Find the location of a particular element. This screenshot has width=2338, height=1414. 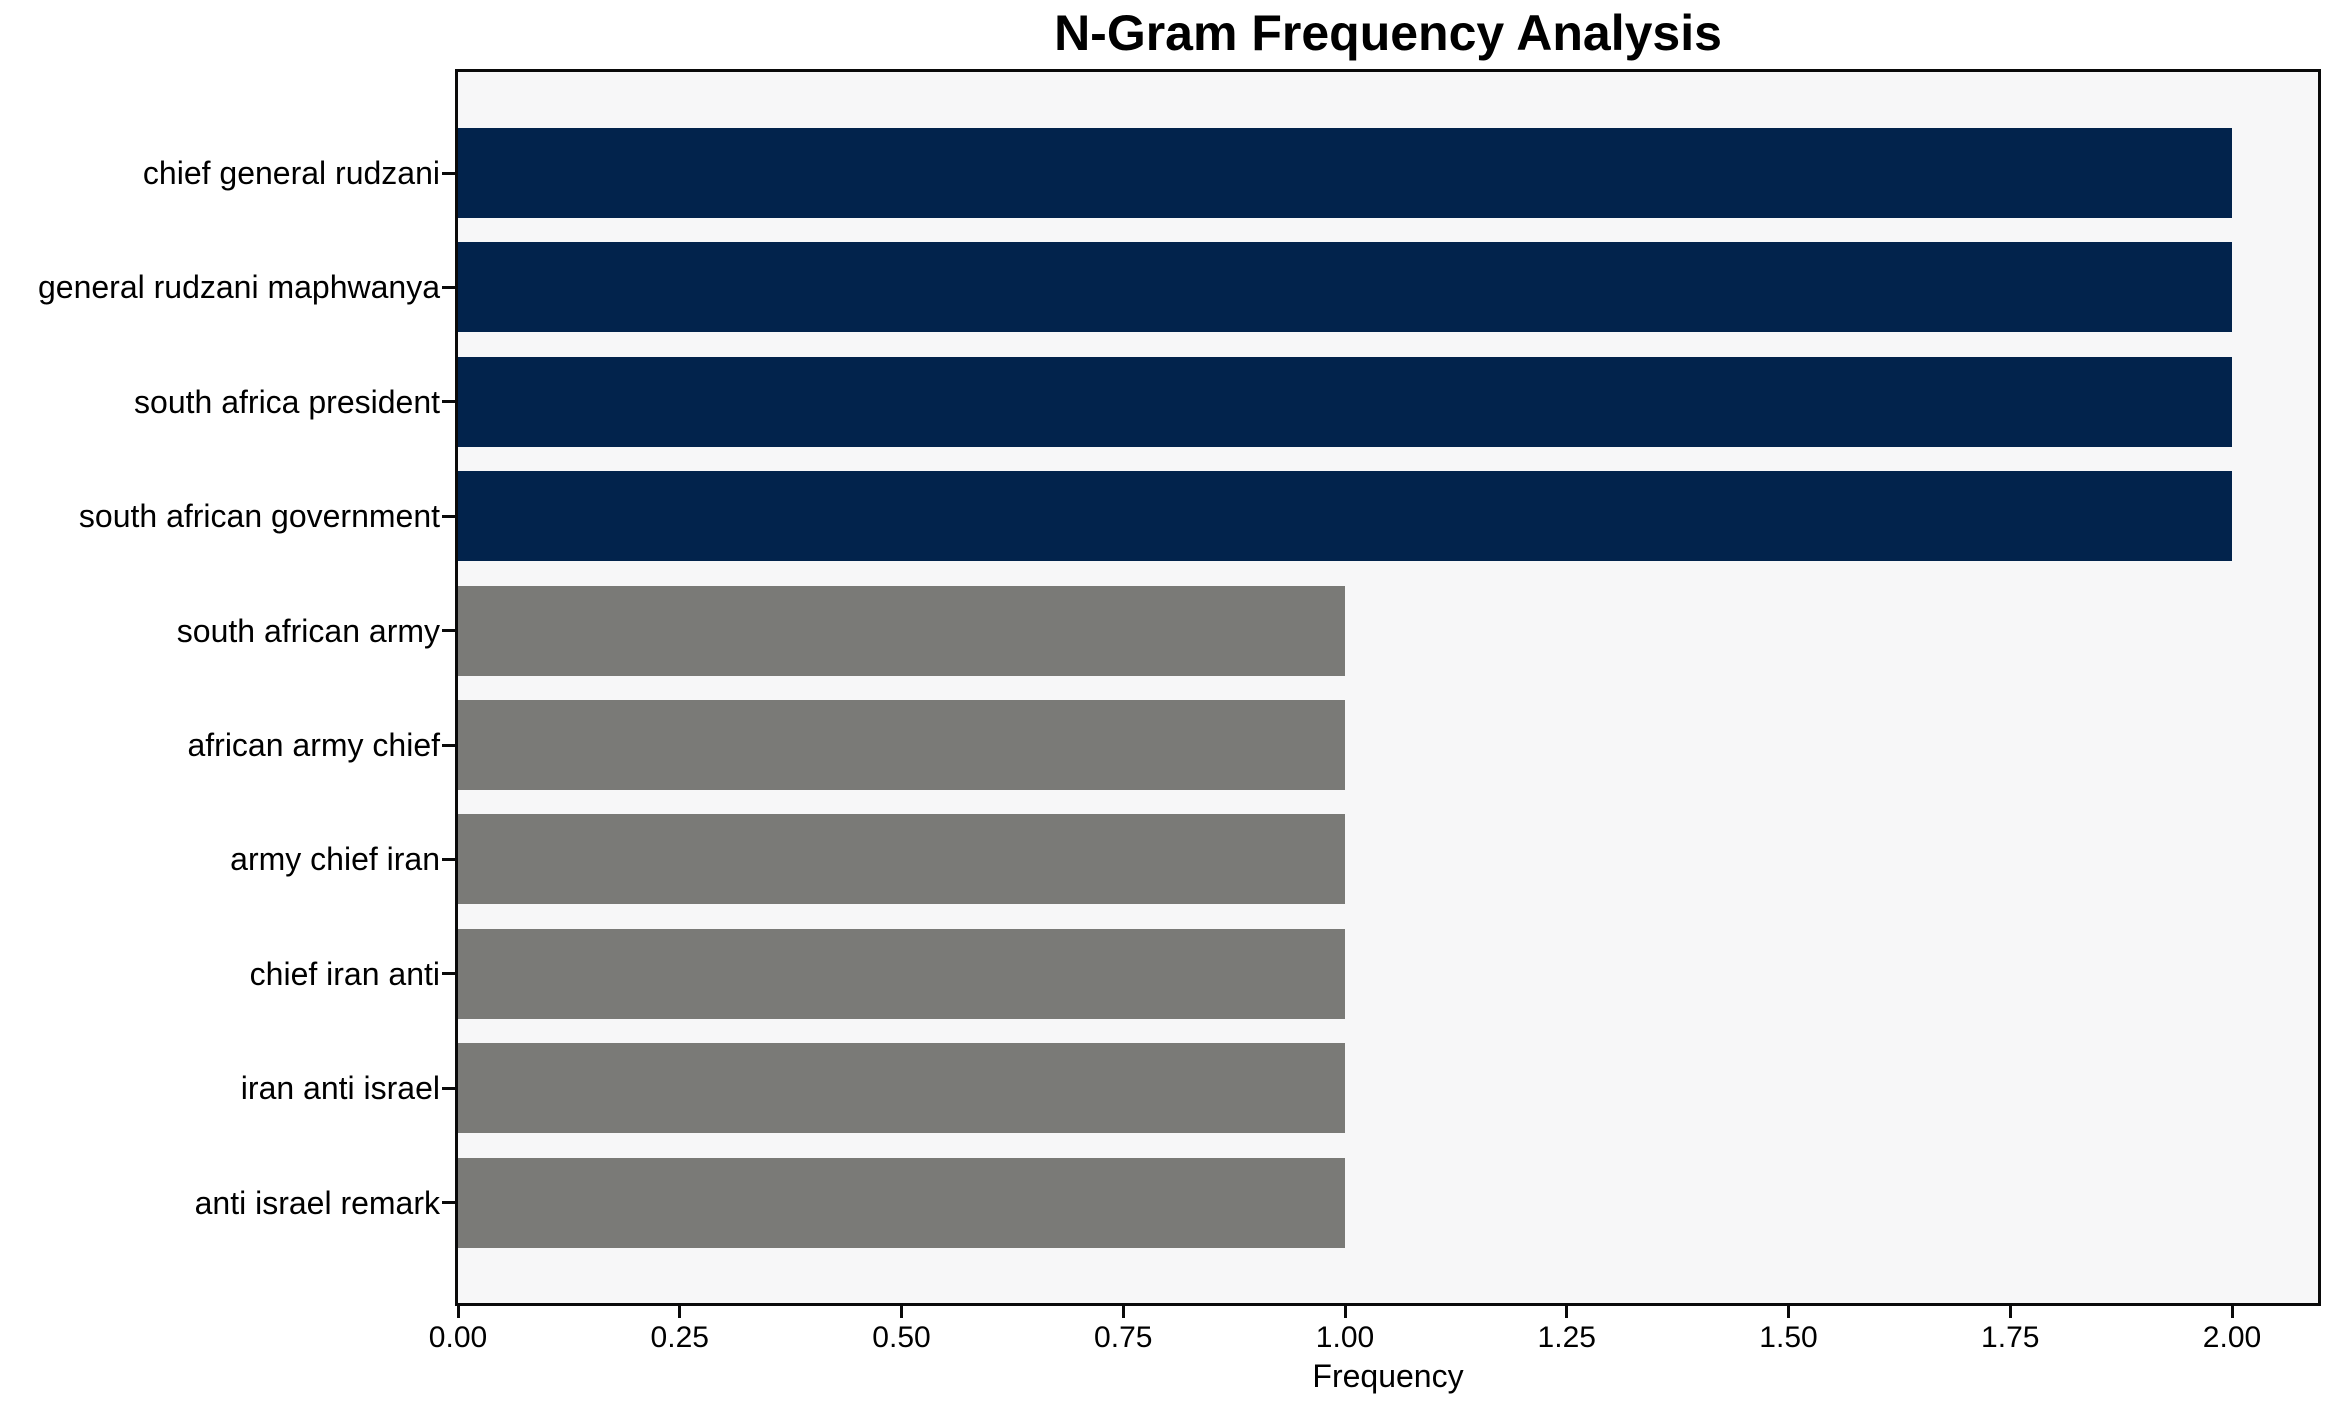

x-tick-label-2.00: 2.00 is located at coordinates (2232, 1337).